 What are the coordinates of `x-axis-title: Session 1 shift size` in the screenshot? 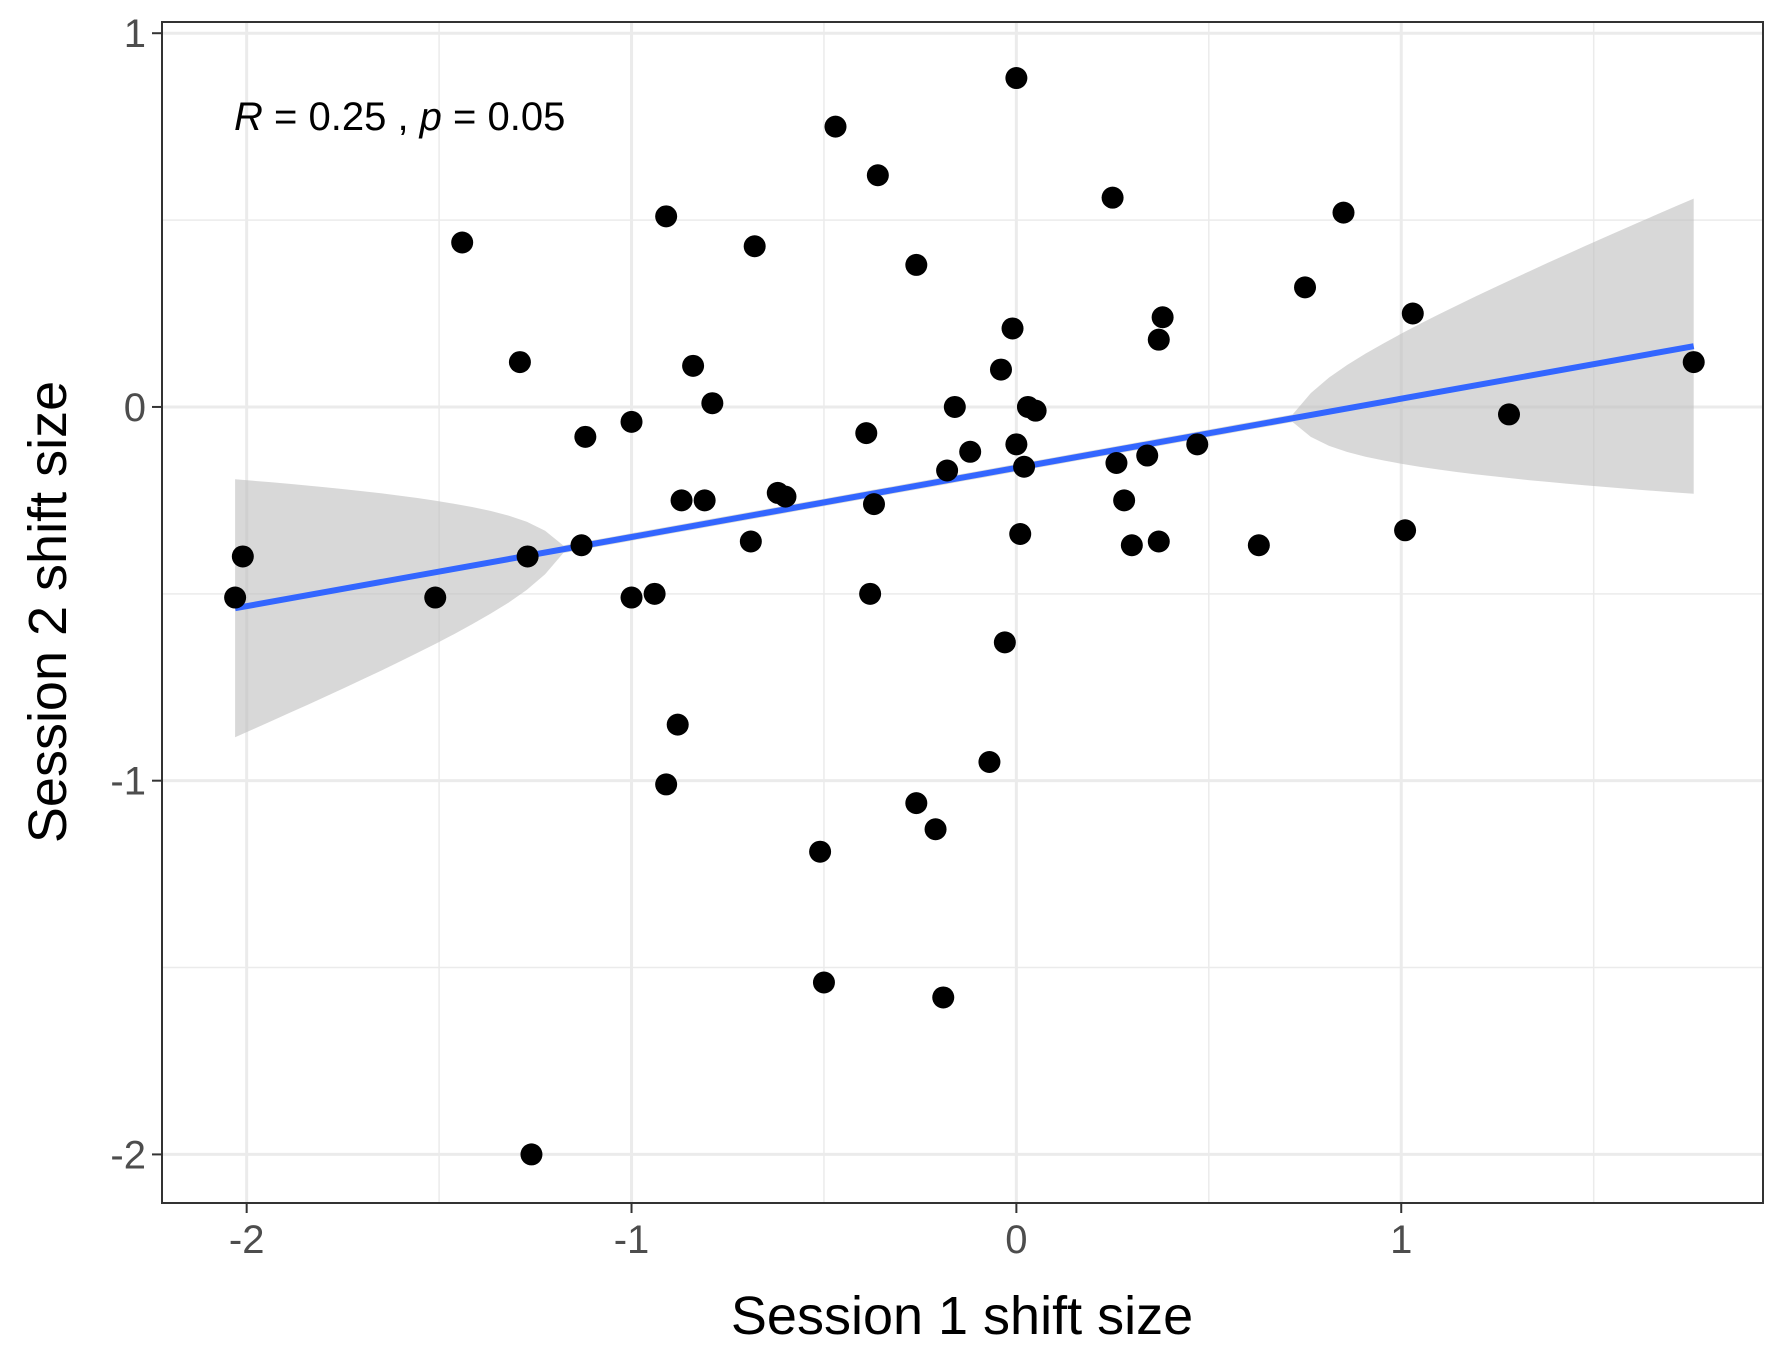 It's located at (962, 1316).